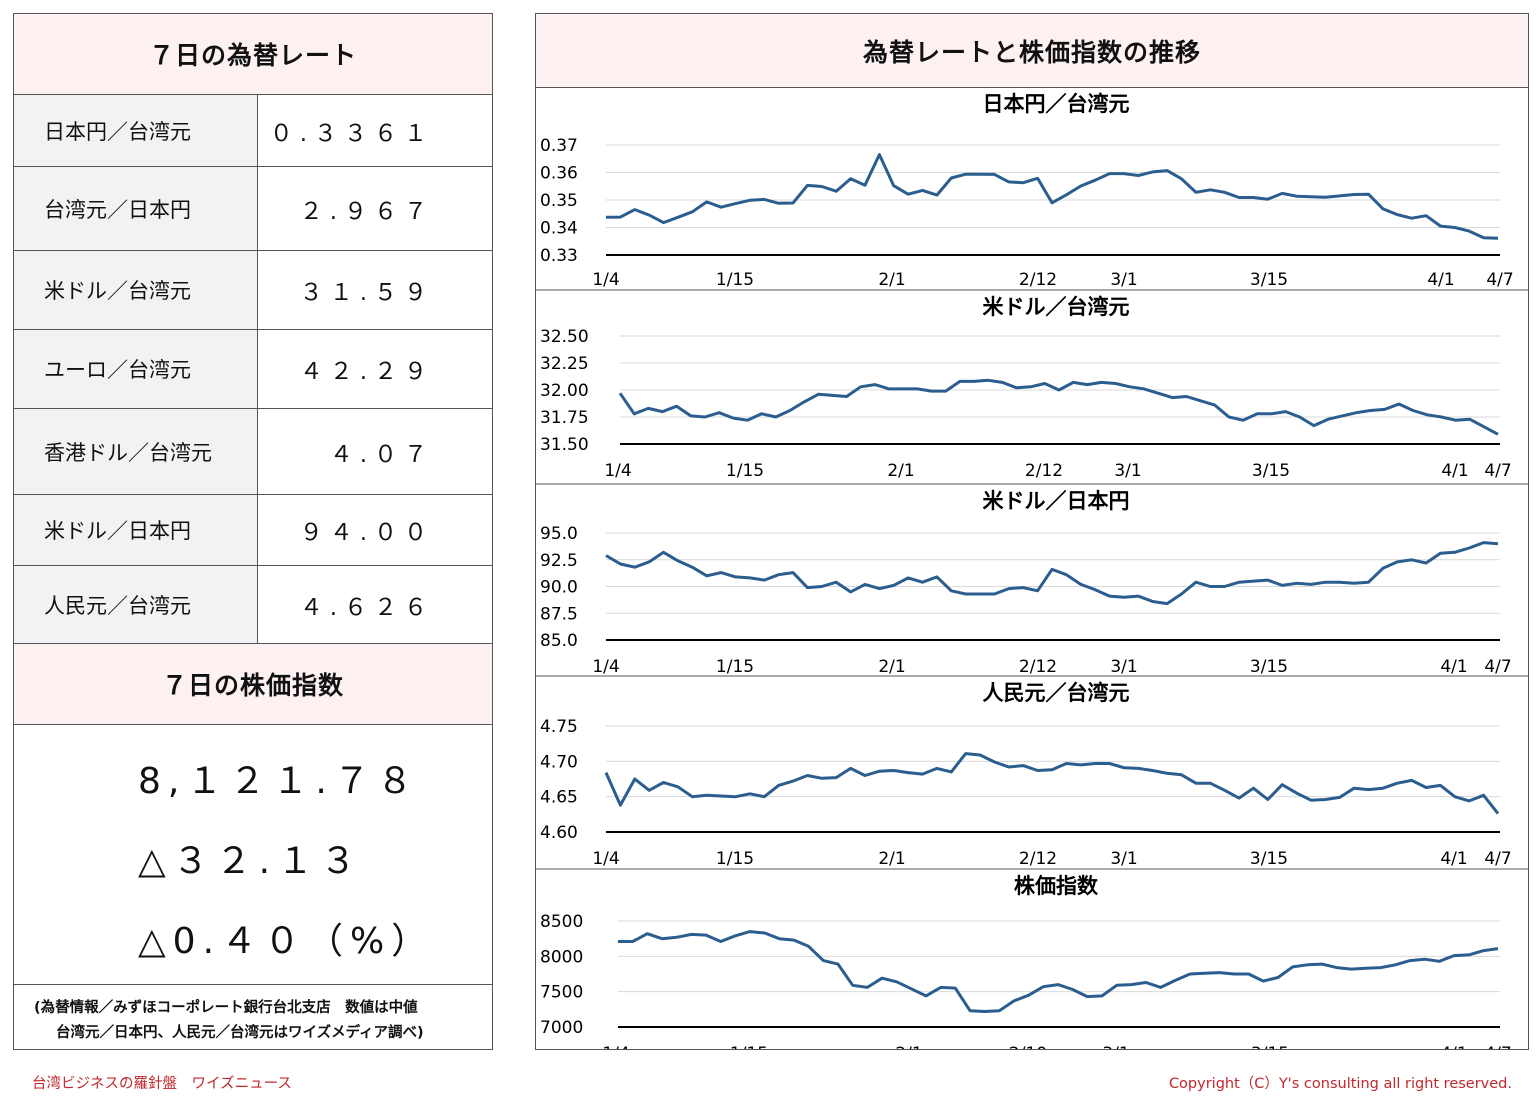 The height and width of the screenshot is (1098, 1536). Describe the element at coordinates (1056, 693) in the screenshot. I see `chart-title: 人民元／台湾元` at that location.